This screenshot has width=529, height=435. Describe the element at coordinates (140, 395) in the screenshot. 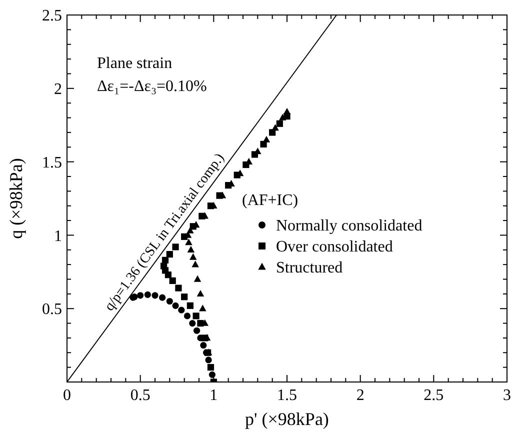

I see `x-tick-label: 0.5` at that location.